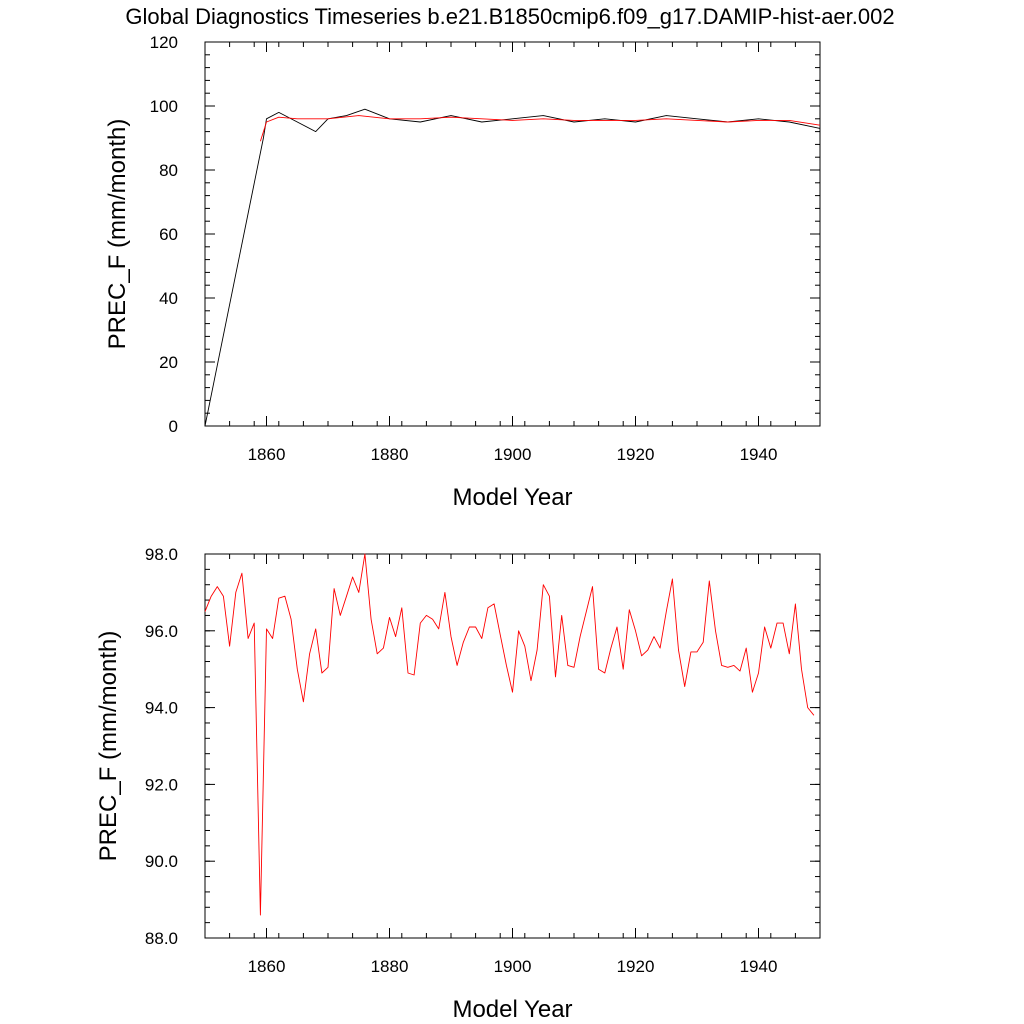 Image resolution: width=1024 pixels, height=1024 pixels. I want to click on panel-0-y-tick-label: 60, so click(168, 234).